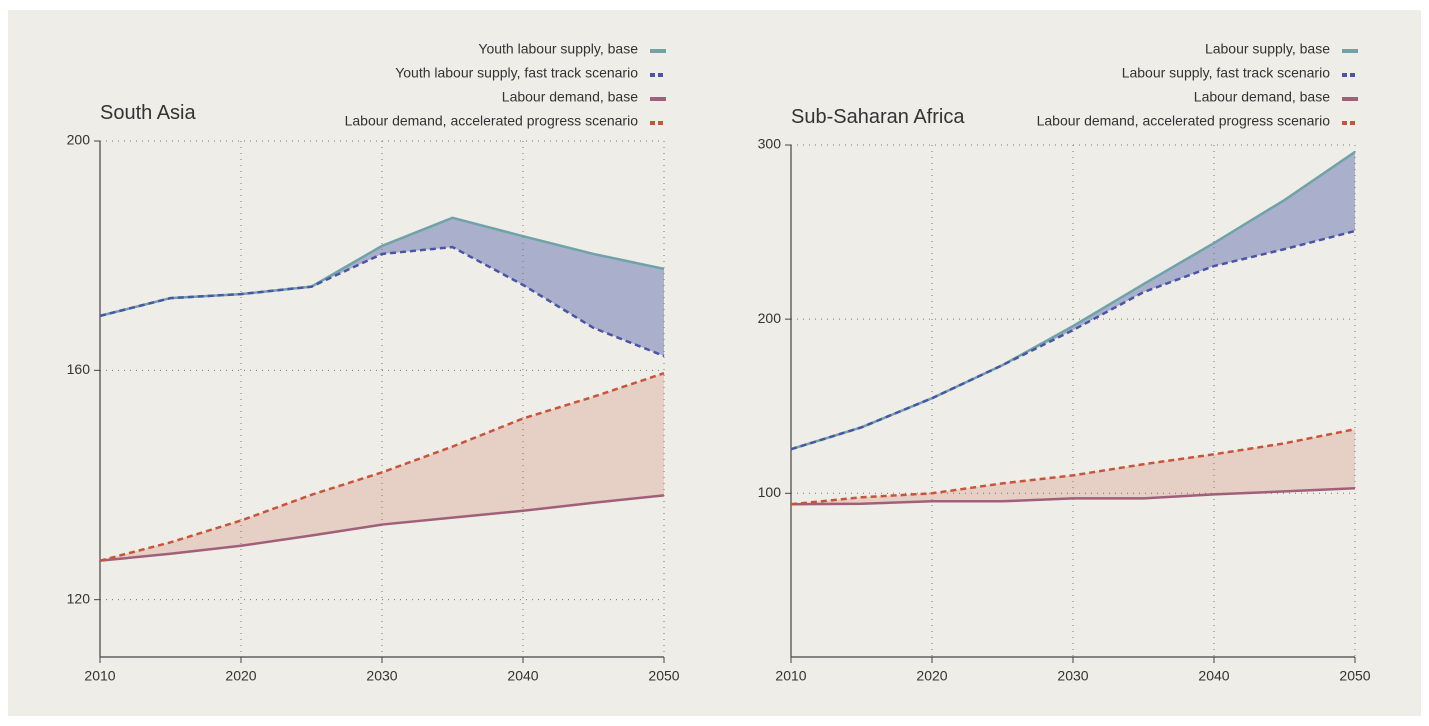  What do you see at coordinates (516, 73) in the screenshot?
I see `legend-label: Youth labour supply, fast track scenario` at bounding box center [516, 73].